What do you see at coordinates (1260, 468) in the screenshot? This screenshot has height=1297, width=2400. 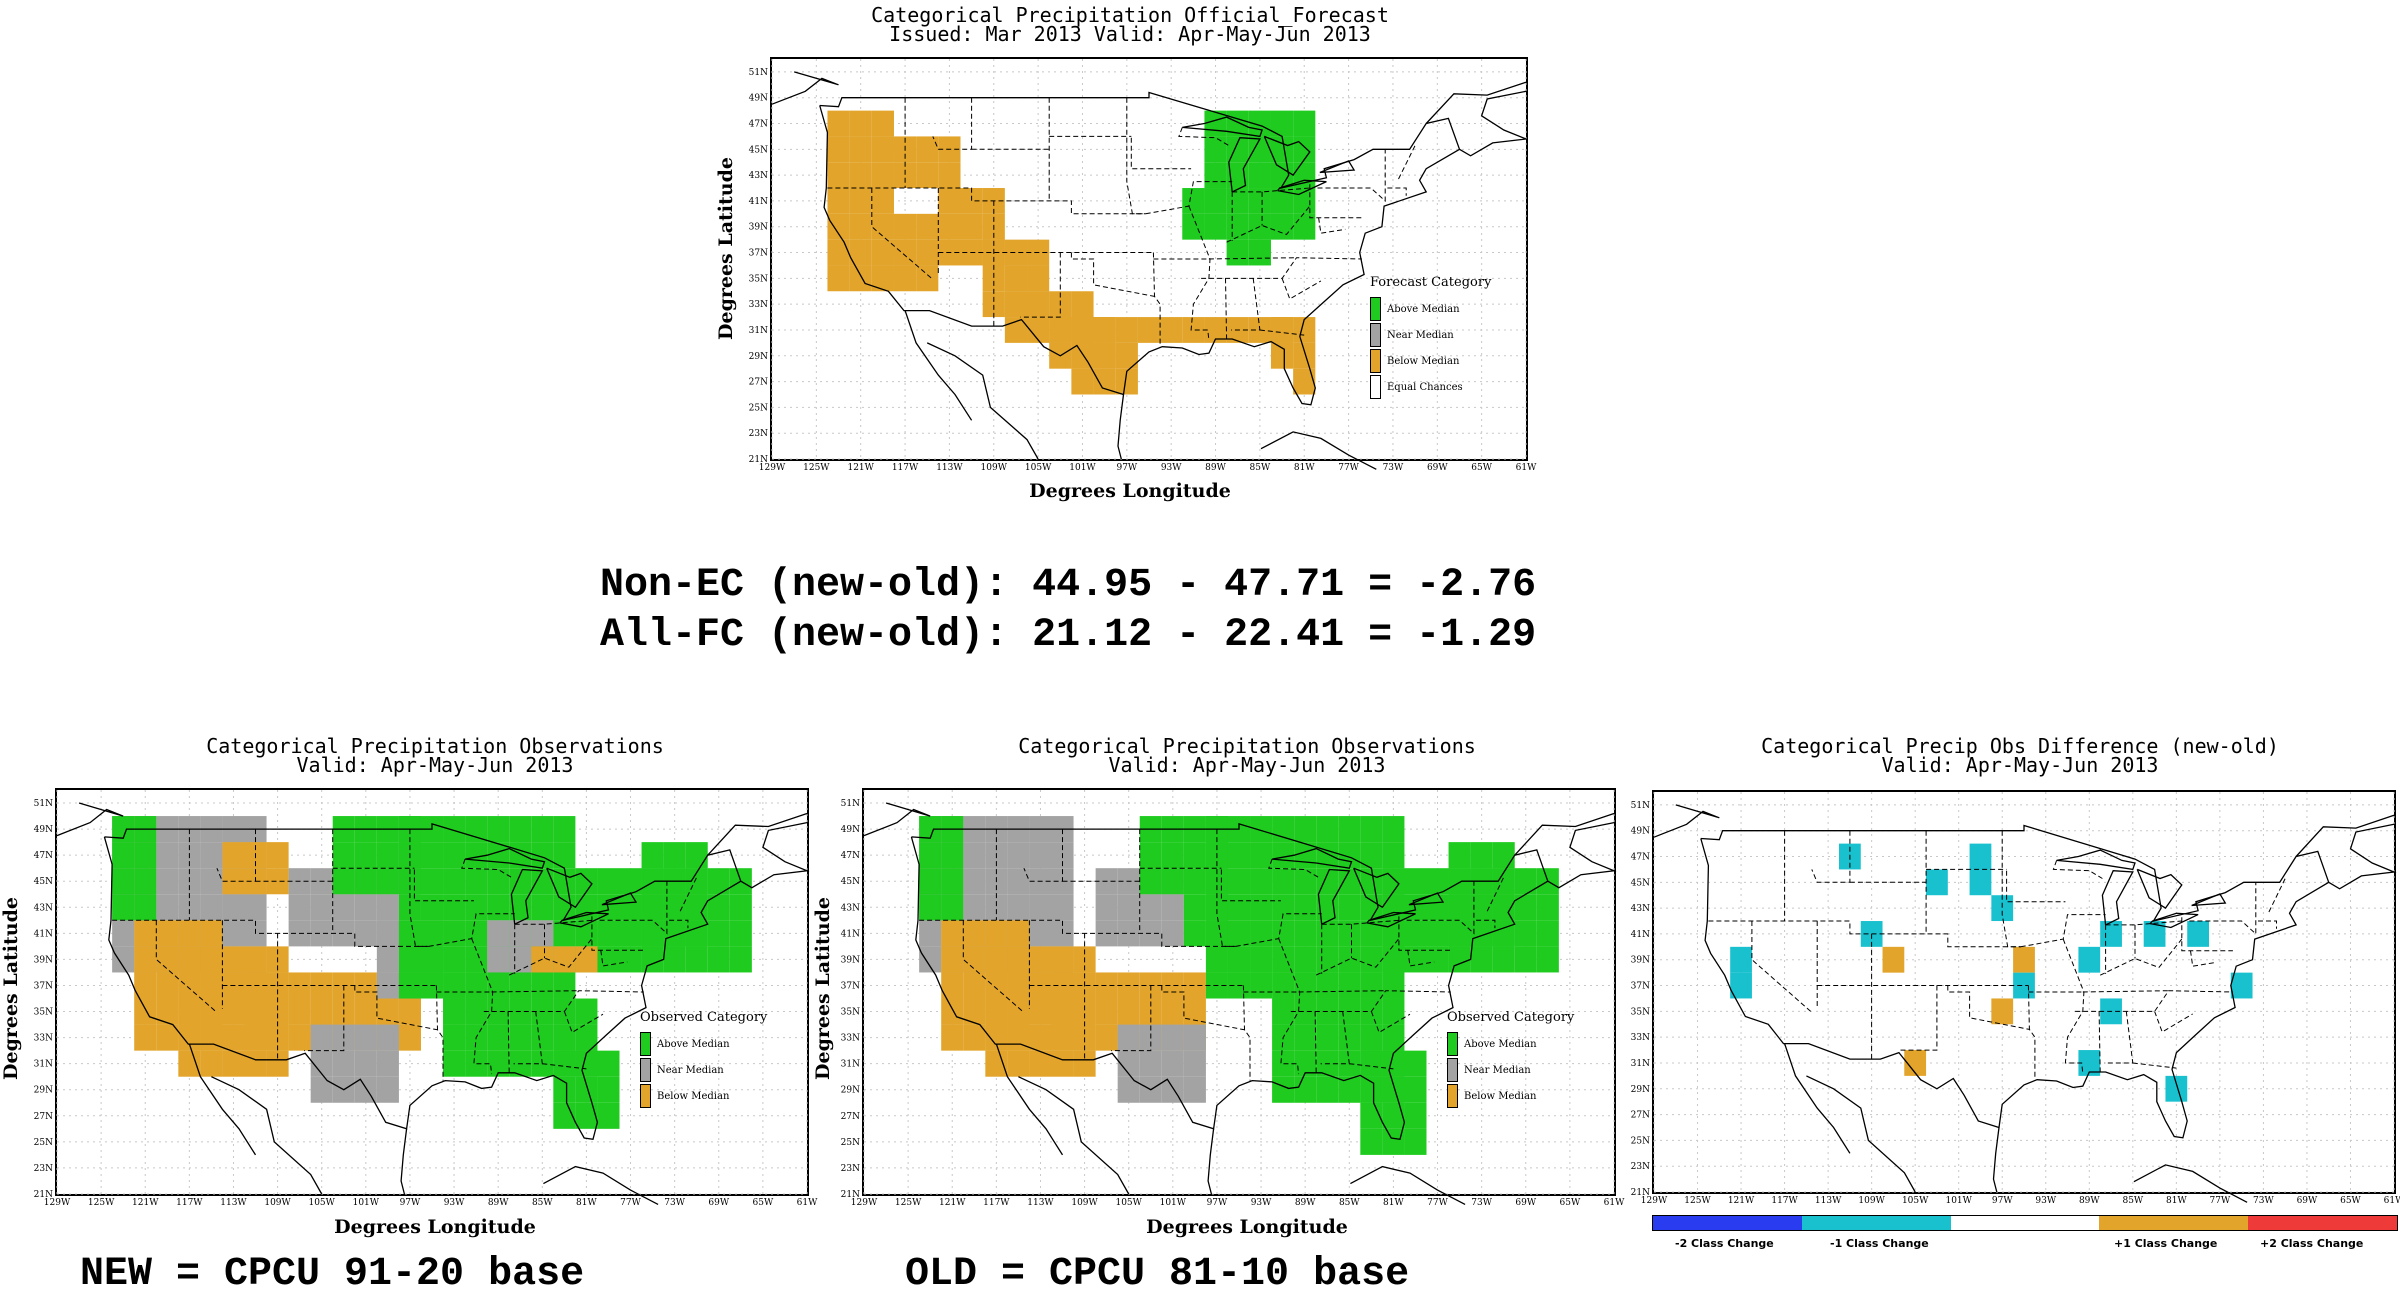 I see `lon-tick-label: 85W` at bounding box center [1260, 468].